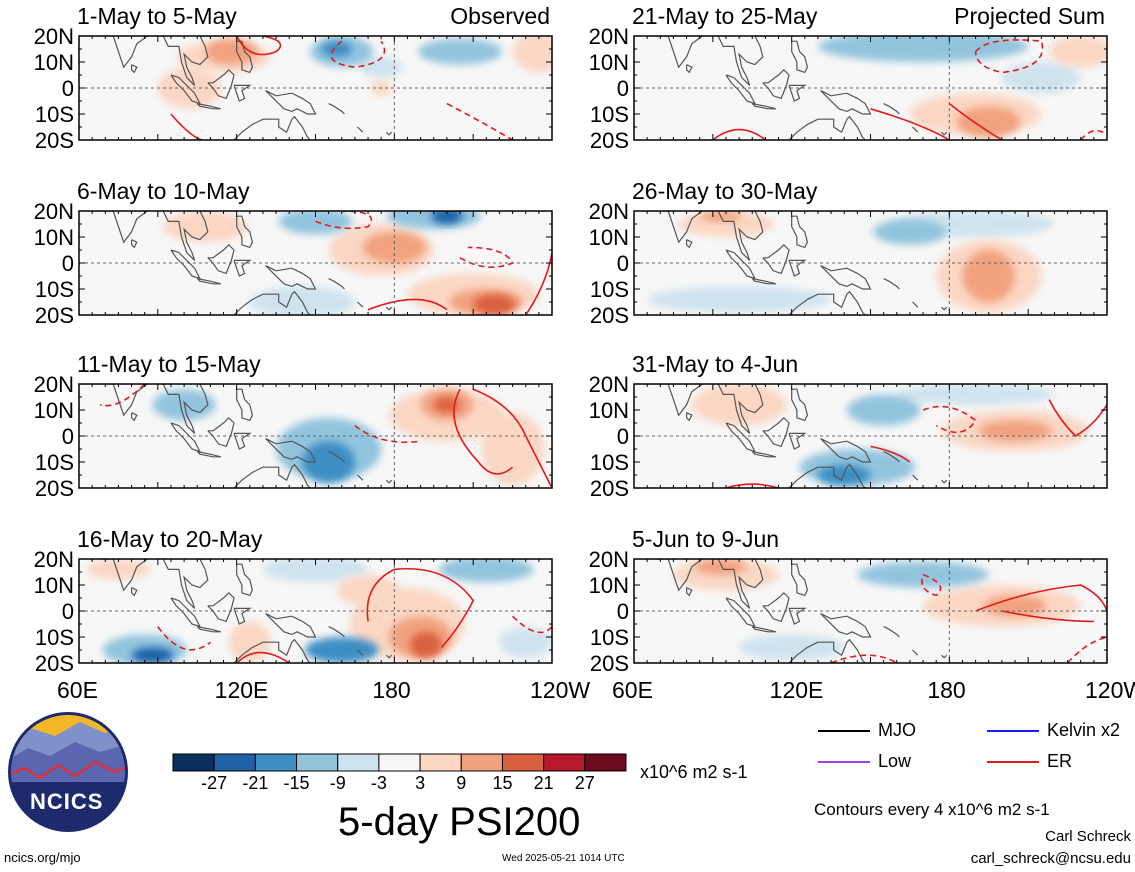 The image size is (1135, 872). Describe the element at coordinates (1050, 858) in the screenshot. I see `author-email: carl_schreck@ncsu.edu` at that location.